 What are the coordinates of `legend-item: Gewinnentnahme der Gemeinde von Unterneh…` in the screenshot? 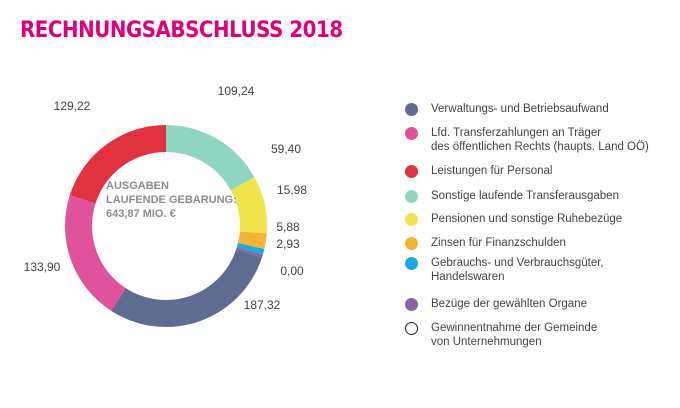 It's located at (501, 335).